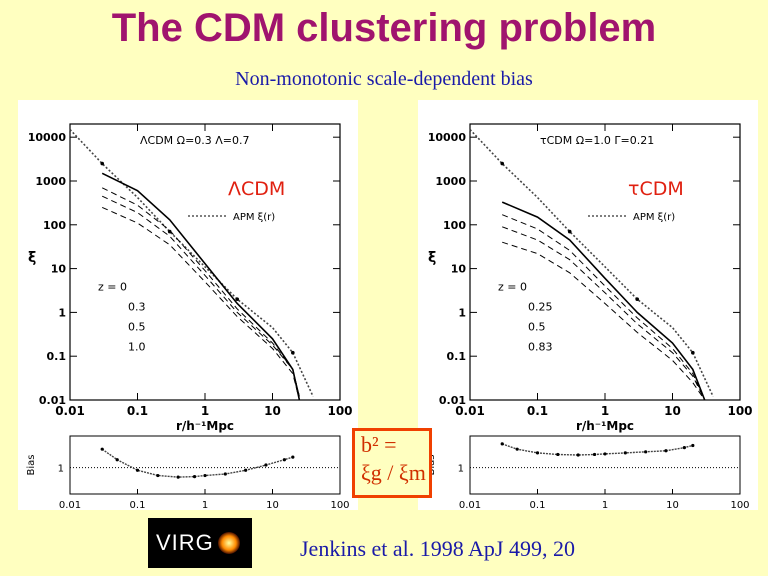 The height and width of the screenshot is (576, 768). Describe the element at coordinates (137, 346) in the screenshot. I see `redshift-label: 1.0` at that location.